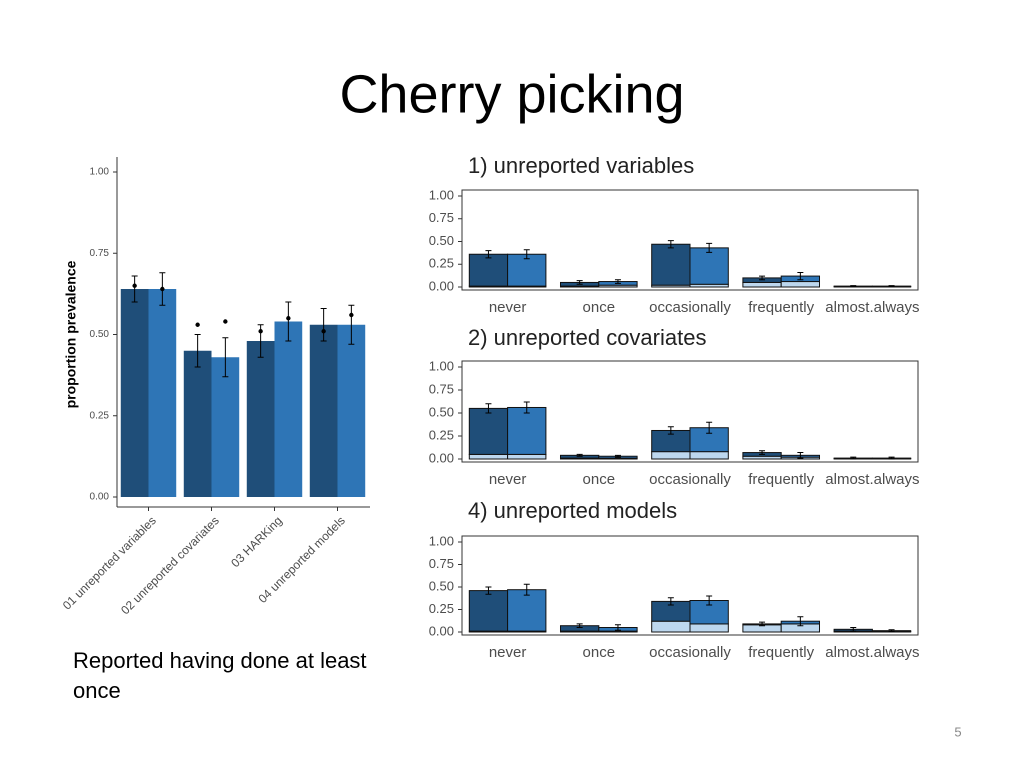  I want to click on page-number: 5, so click(957, 731).